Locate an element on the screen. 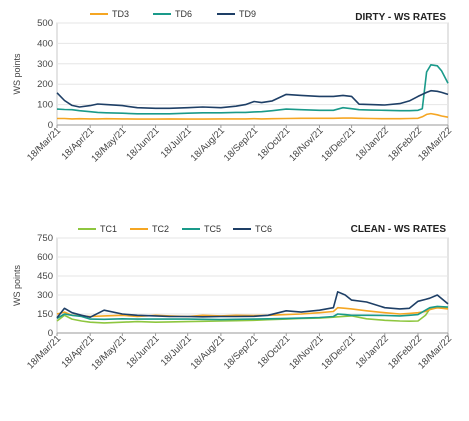 The height and width of the screenshot is (421, 469). series-line-tc6 is located at coordinates (252, 304).